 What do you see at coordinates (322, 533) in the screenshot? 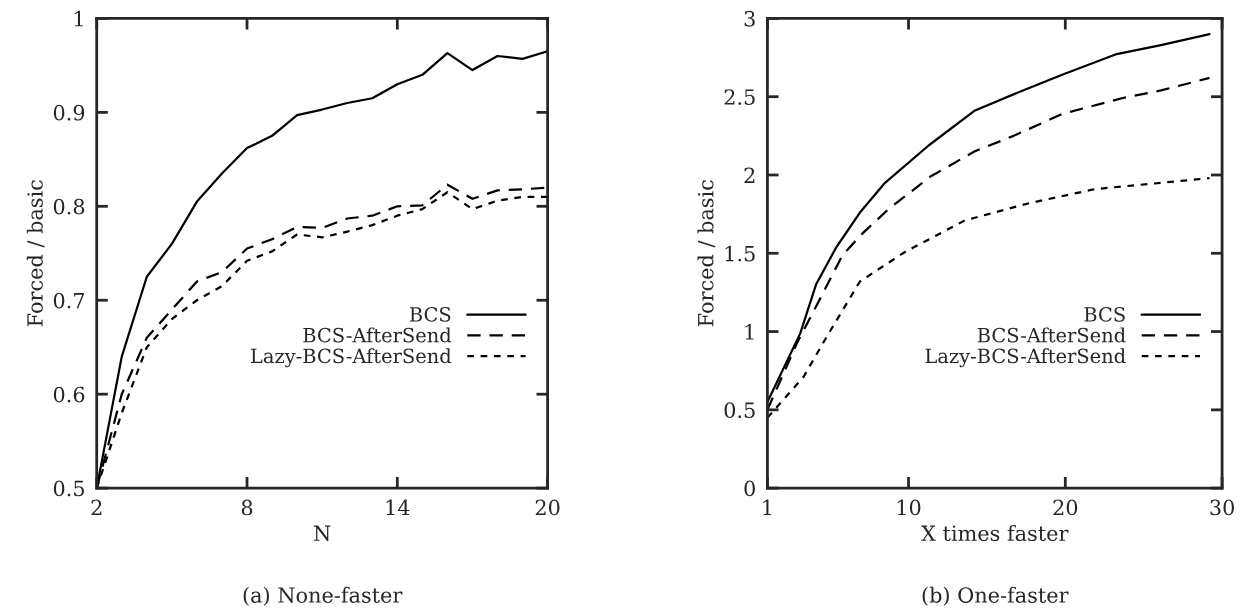
I see `x-axis-title: N` at bounding box center [322, 533].